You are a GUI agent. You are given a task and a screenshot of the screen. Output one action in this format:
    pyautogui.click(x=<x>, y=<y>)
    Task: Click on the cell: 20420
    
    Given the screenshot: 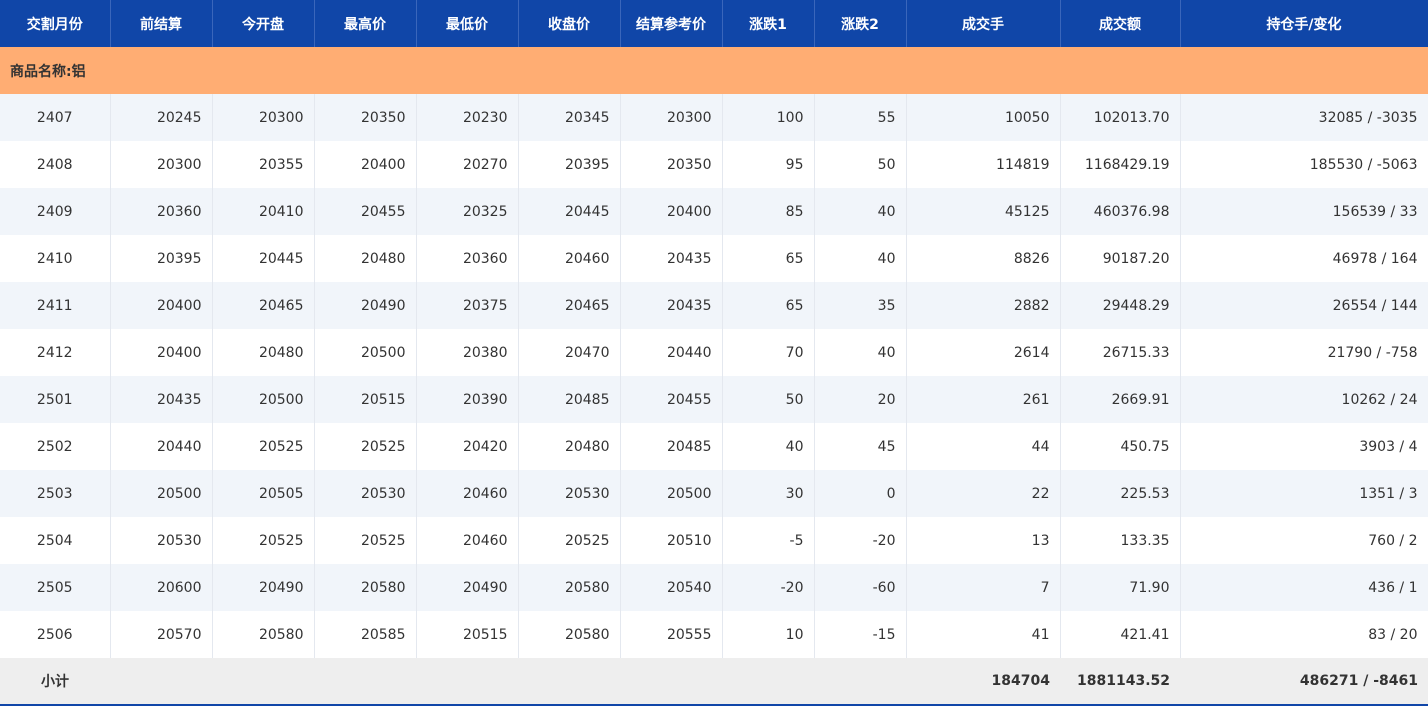 What is the action you would take?
    pyautogui.click(x=467, y=446)
    